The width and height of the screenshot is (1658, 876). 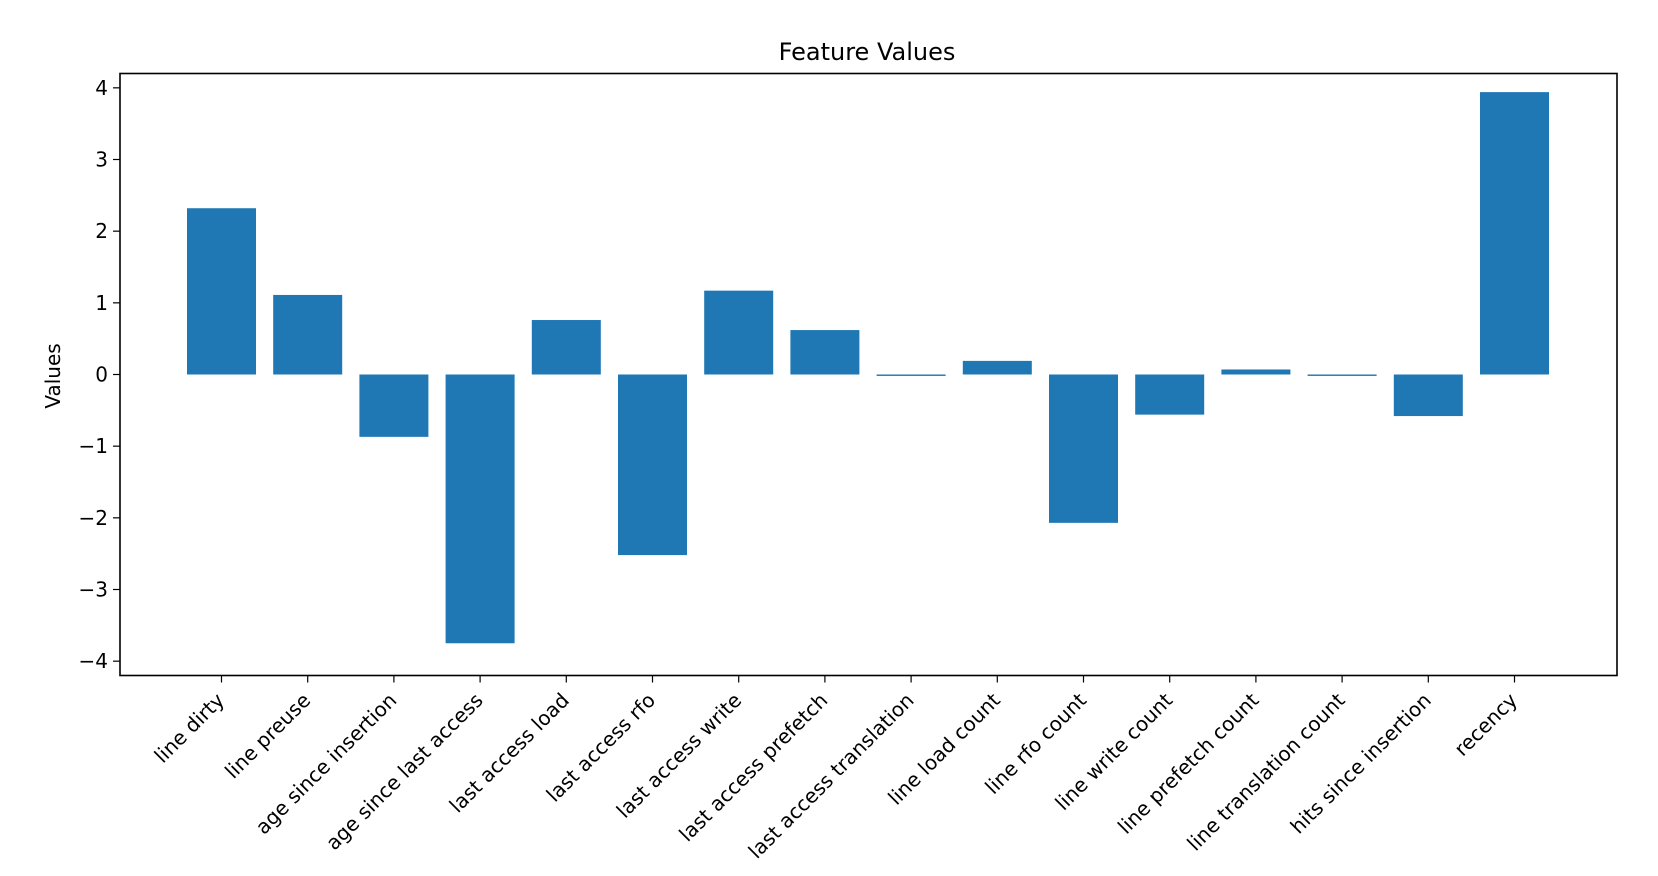 I want to click on y-tick-label: −3, so click(x=93, y=590).